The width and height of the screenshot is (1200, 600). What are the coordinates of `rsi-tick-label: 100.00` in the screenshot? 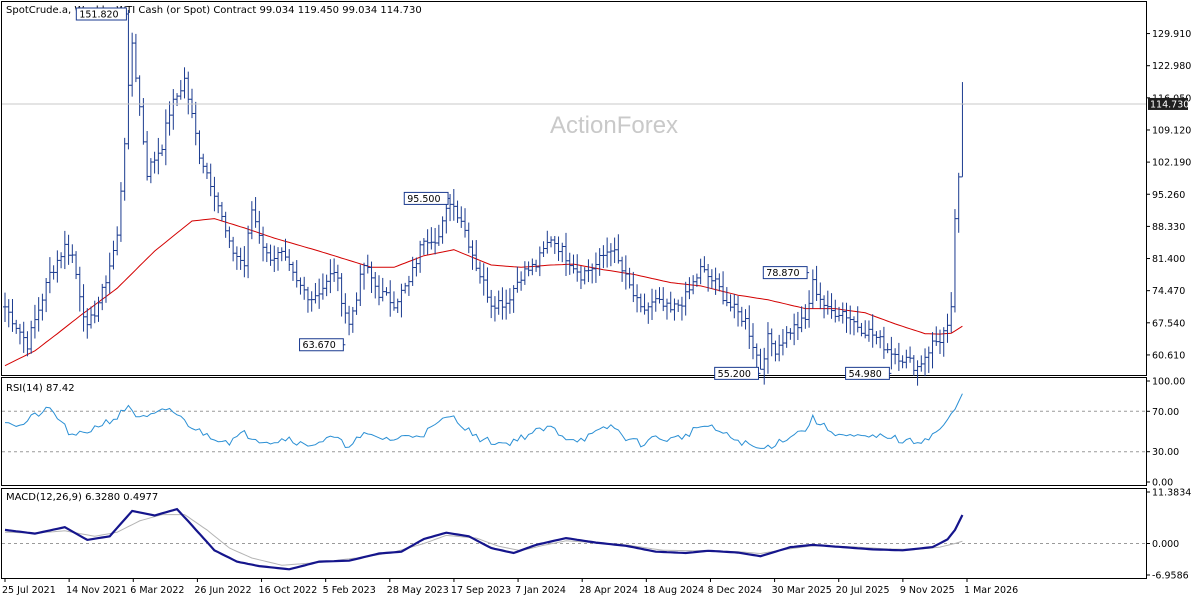 It's located at (1168, 382).